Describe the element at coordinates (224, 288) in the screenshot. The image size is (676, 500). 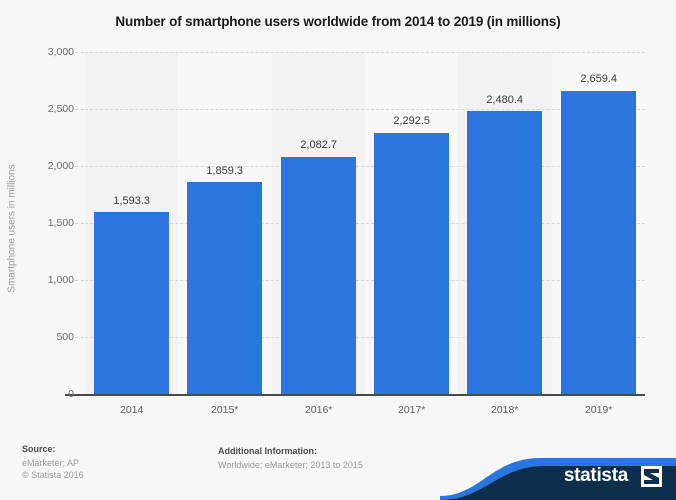
I see `bar-2015` at that location.